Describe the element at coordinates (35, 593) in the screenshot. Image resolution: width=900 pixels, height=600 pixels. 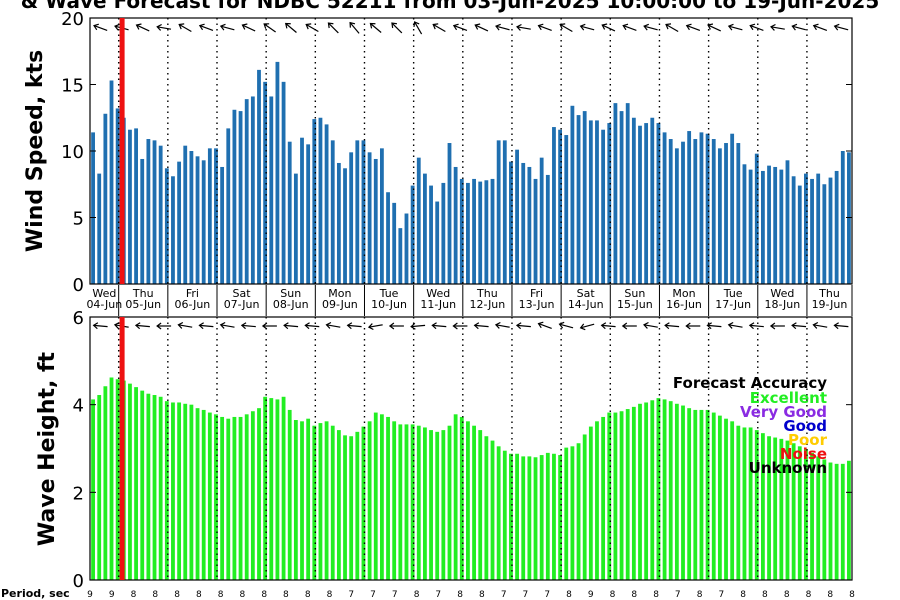
I see `period-row-label: Period, sec` at that location.